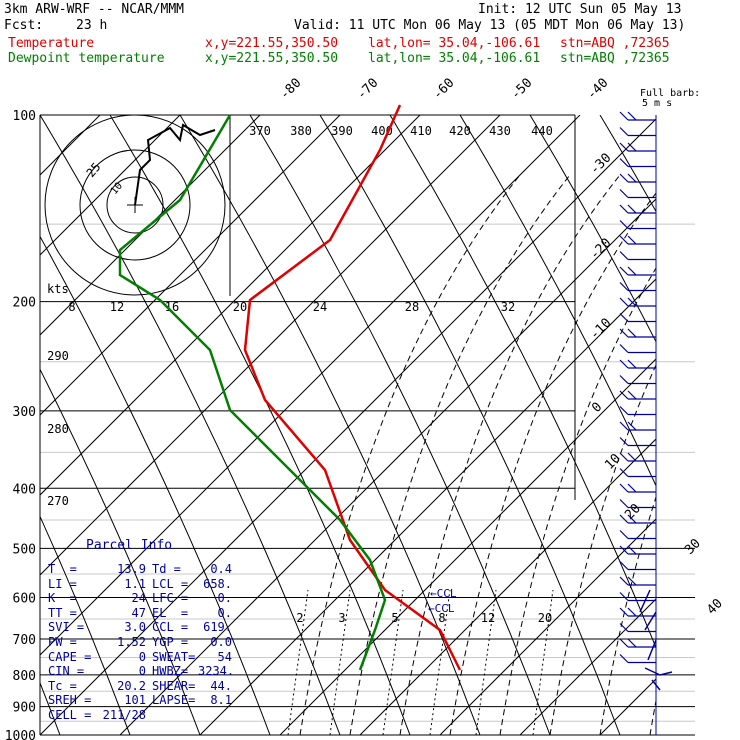  I want to click on temperature-stn: stn=ABQ ,72365, so click(615, 43).